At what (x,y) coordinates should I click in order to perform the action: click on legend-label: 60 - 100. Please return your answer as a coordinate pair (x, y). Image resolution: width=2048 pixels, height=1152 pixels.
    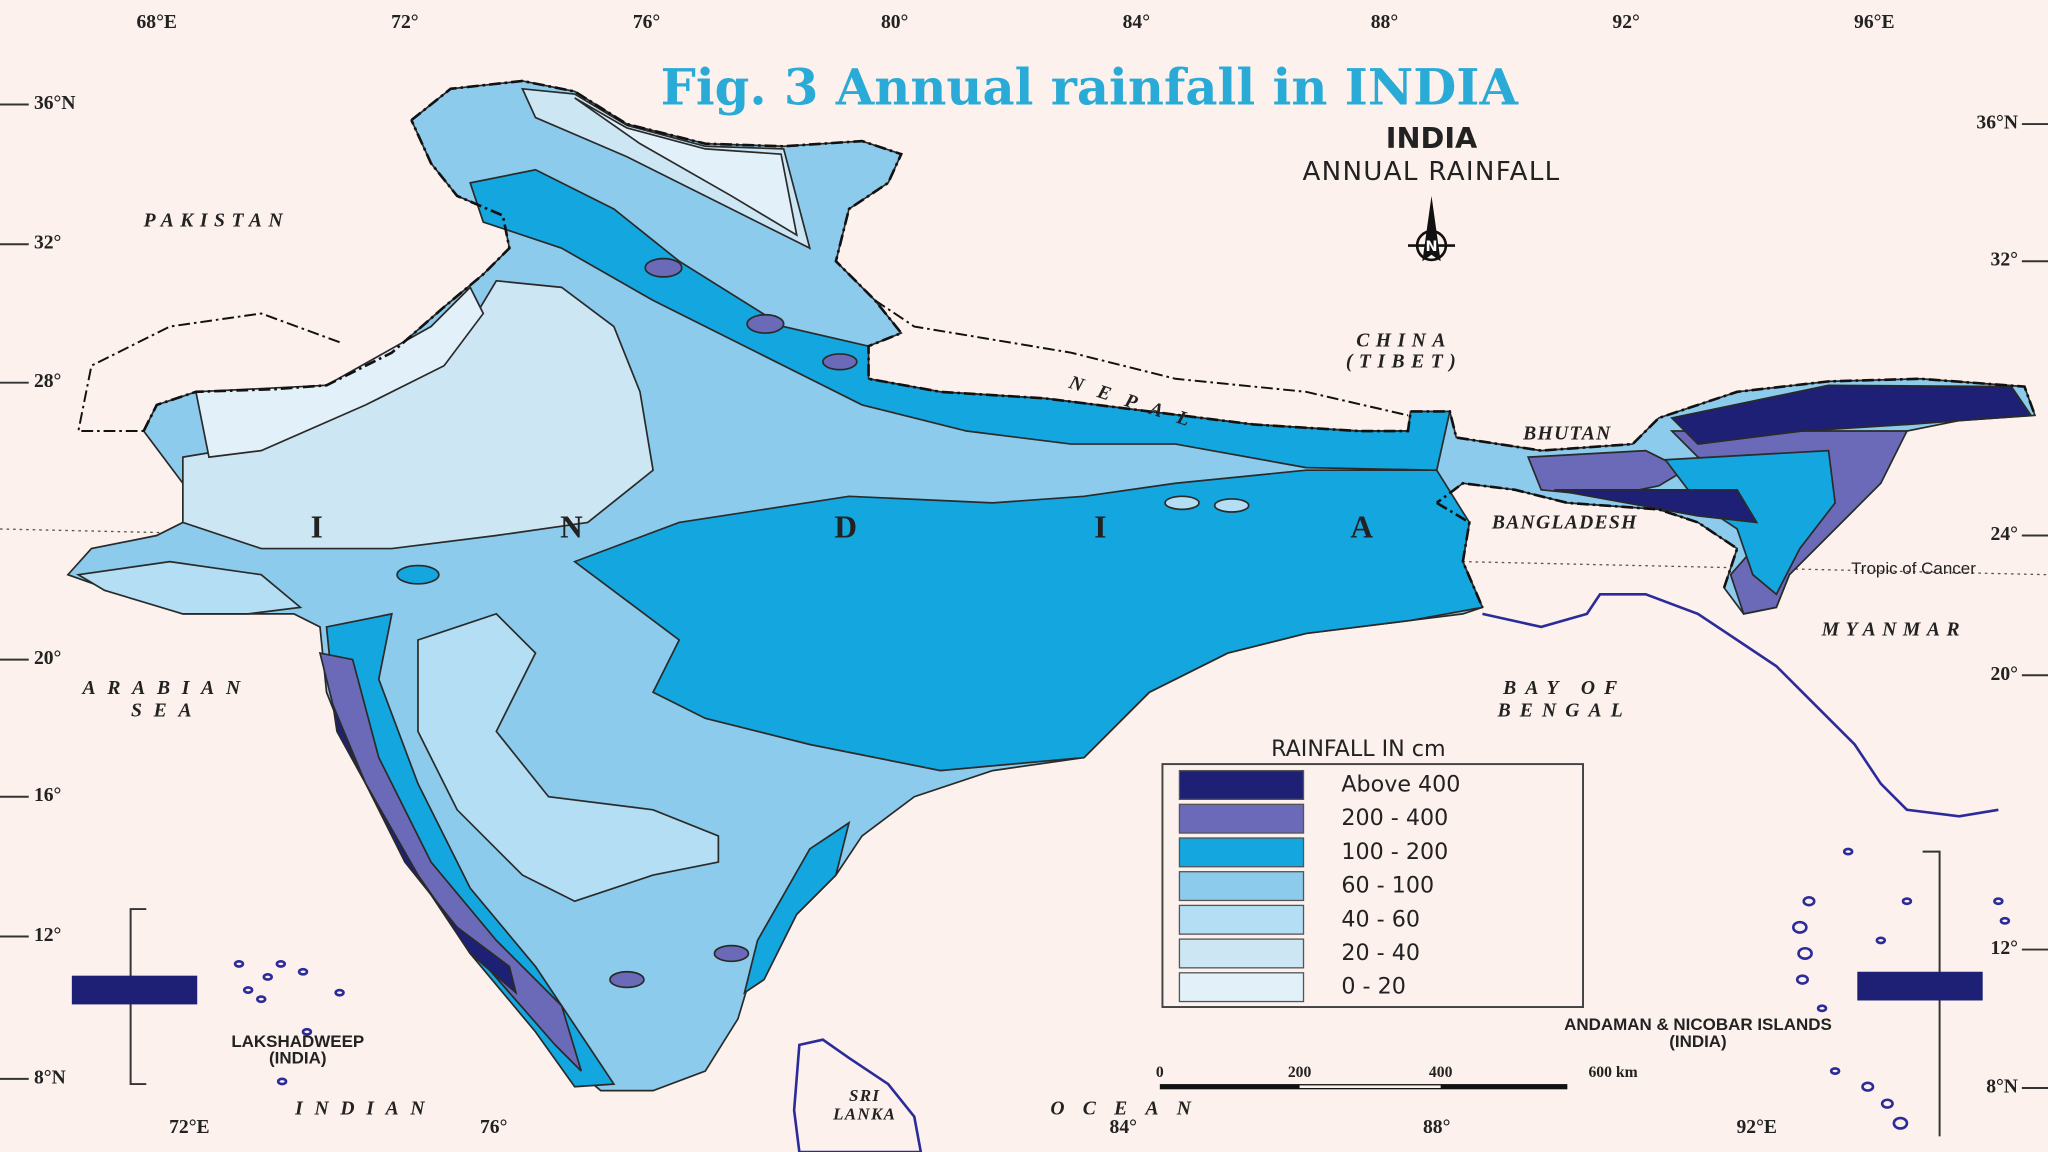
    Looking at the image, I should click on (1387, 886).